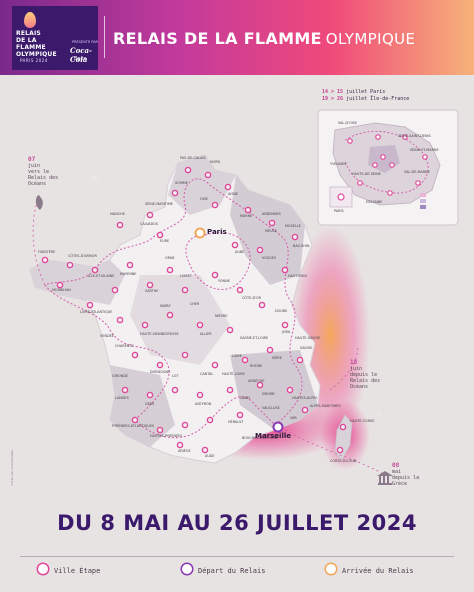  Describe the element at coordinates (232, 571) in the screenshot. I see `legend-label: Départ du Relais` at that location.